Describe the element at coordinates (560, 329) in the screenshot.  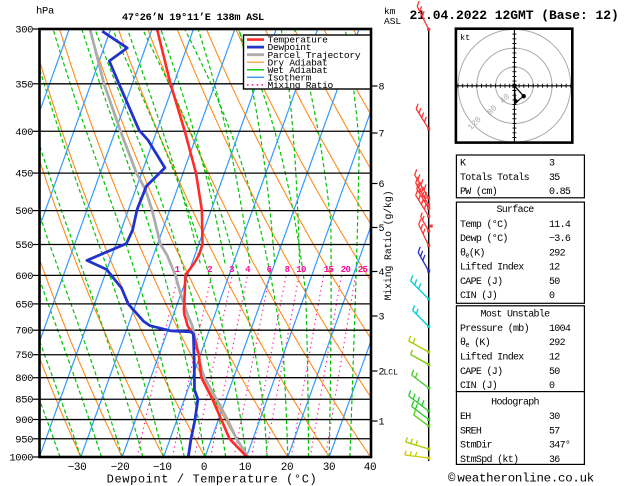
I see `svg-text: 1004` at that location.